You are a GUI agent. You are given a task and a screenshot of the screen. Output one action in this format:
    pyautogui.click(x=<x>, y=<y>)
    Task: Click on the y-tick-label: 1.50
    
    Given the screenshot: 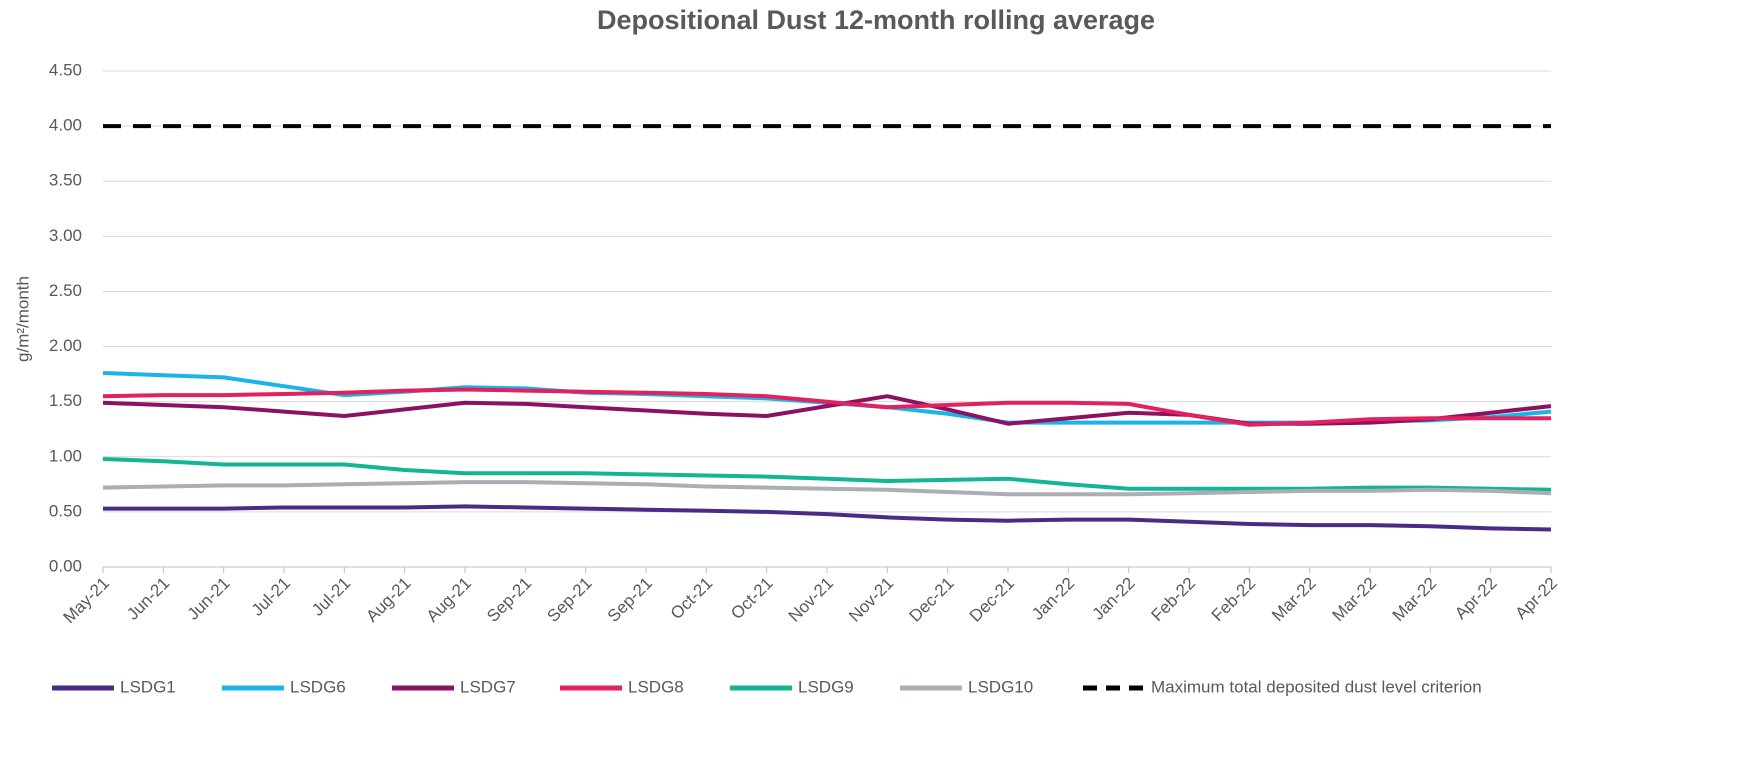 What is the action you would take?
    pyautogui.click(x=65, y=400)
    